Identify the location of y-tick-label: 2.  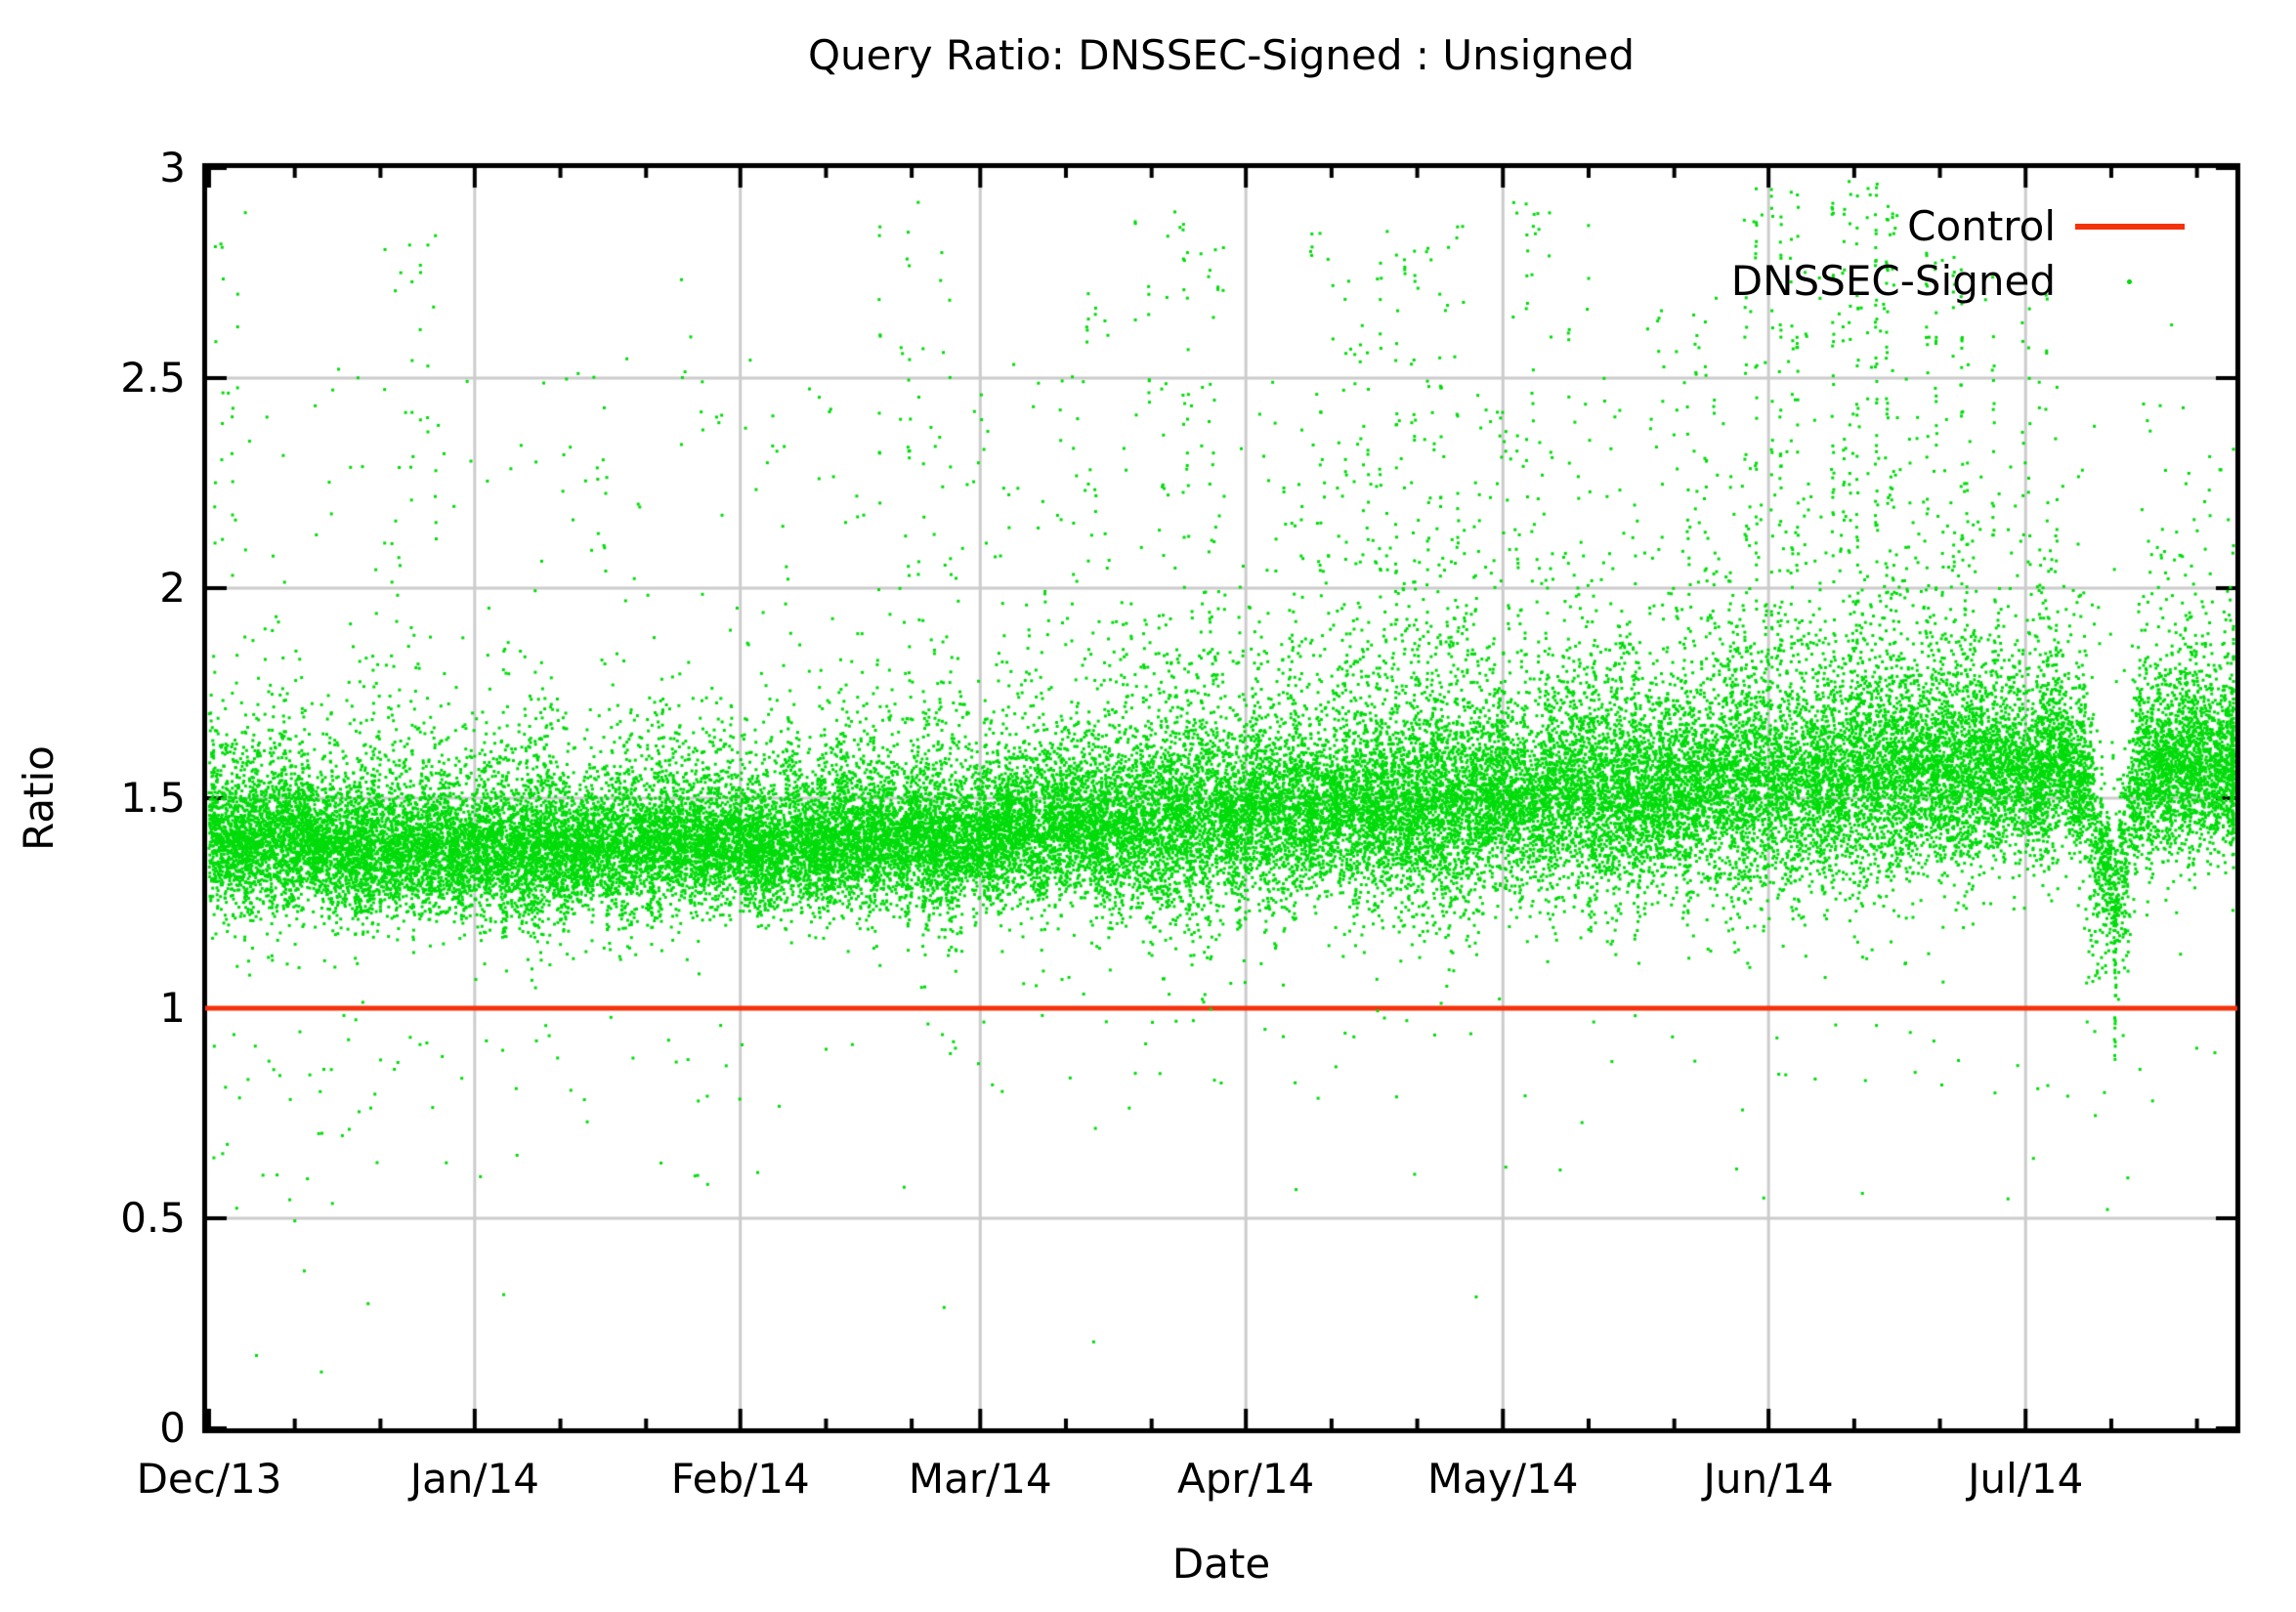
(172, 588).